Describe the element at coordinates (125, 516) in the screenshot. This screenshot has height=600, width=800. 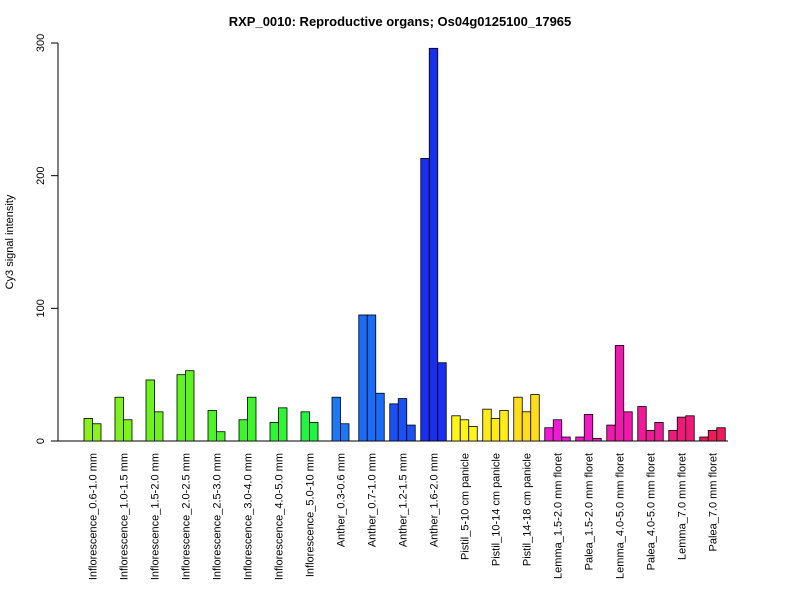
I see `x-tick-label: Inflorescence_1.0-1.5 mm` at that location.